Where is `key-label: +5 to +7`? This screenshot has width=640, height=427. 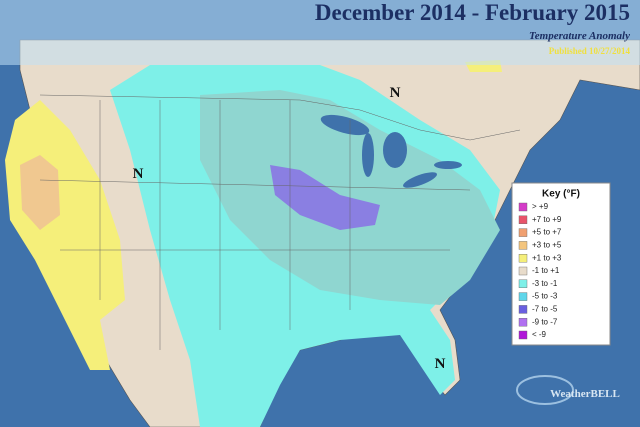 key-label: +5 to +7 is located at coordinates (547, 232).